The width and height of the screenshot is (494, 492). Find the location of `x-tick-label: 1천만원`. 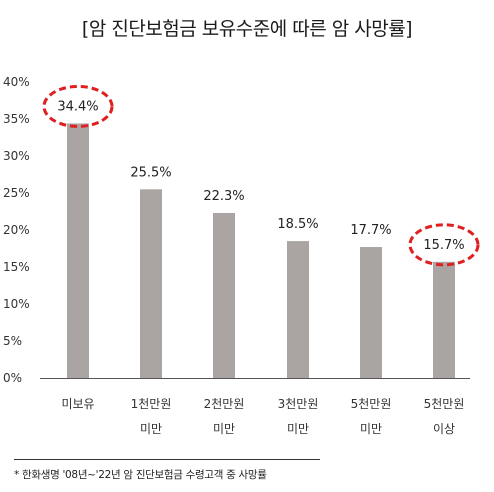

x-tick-label: 1천만원 is located at coordinates (151, 403).